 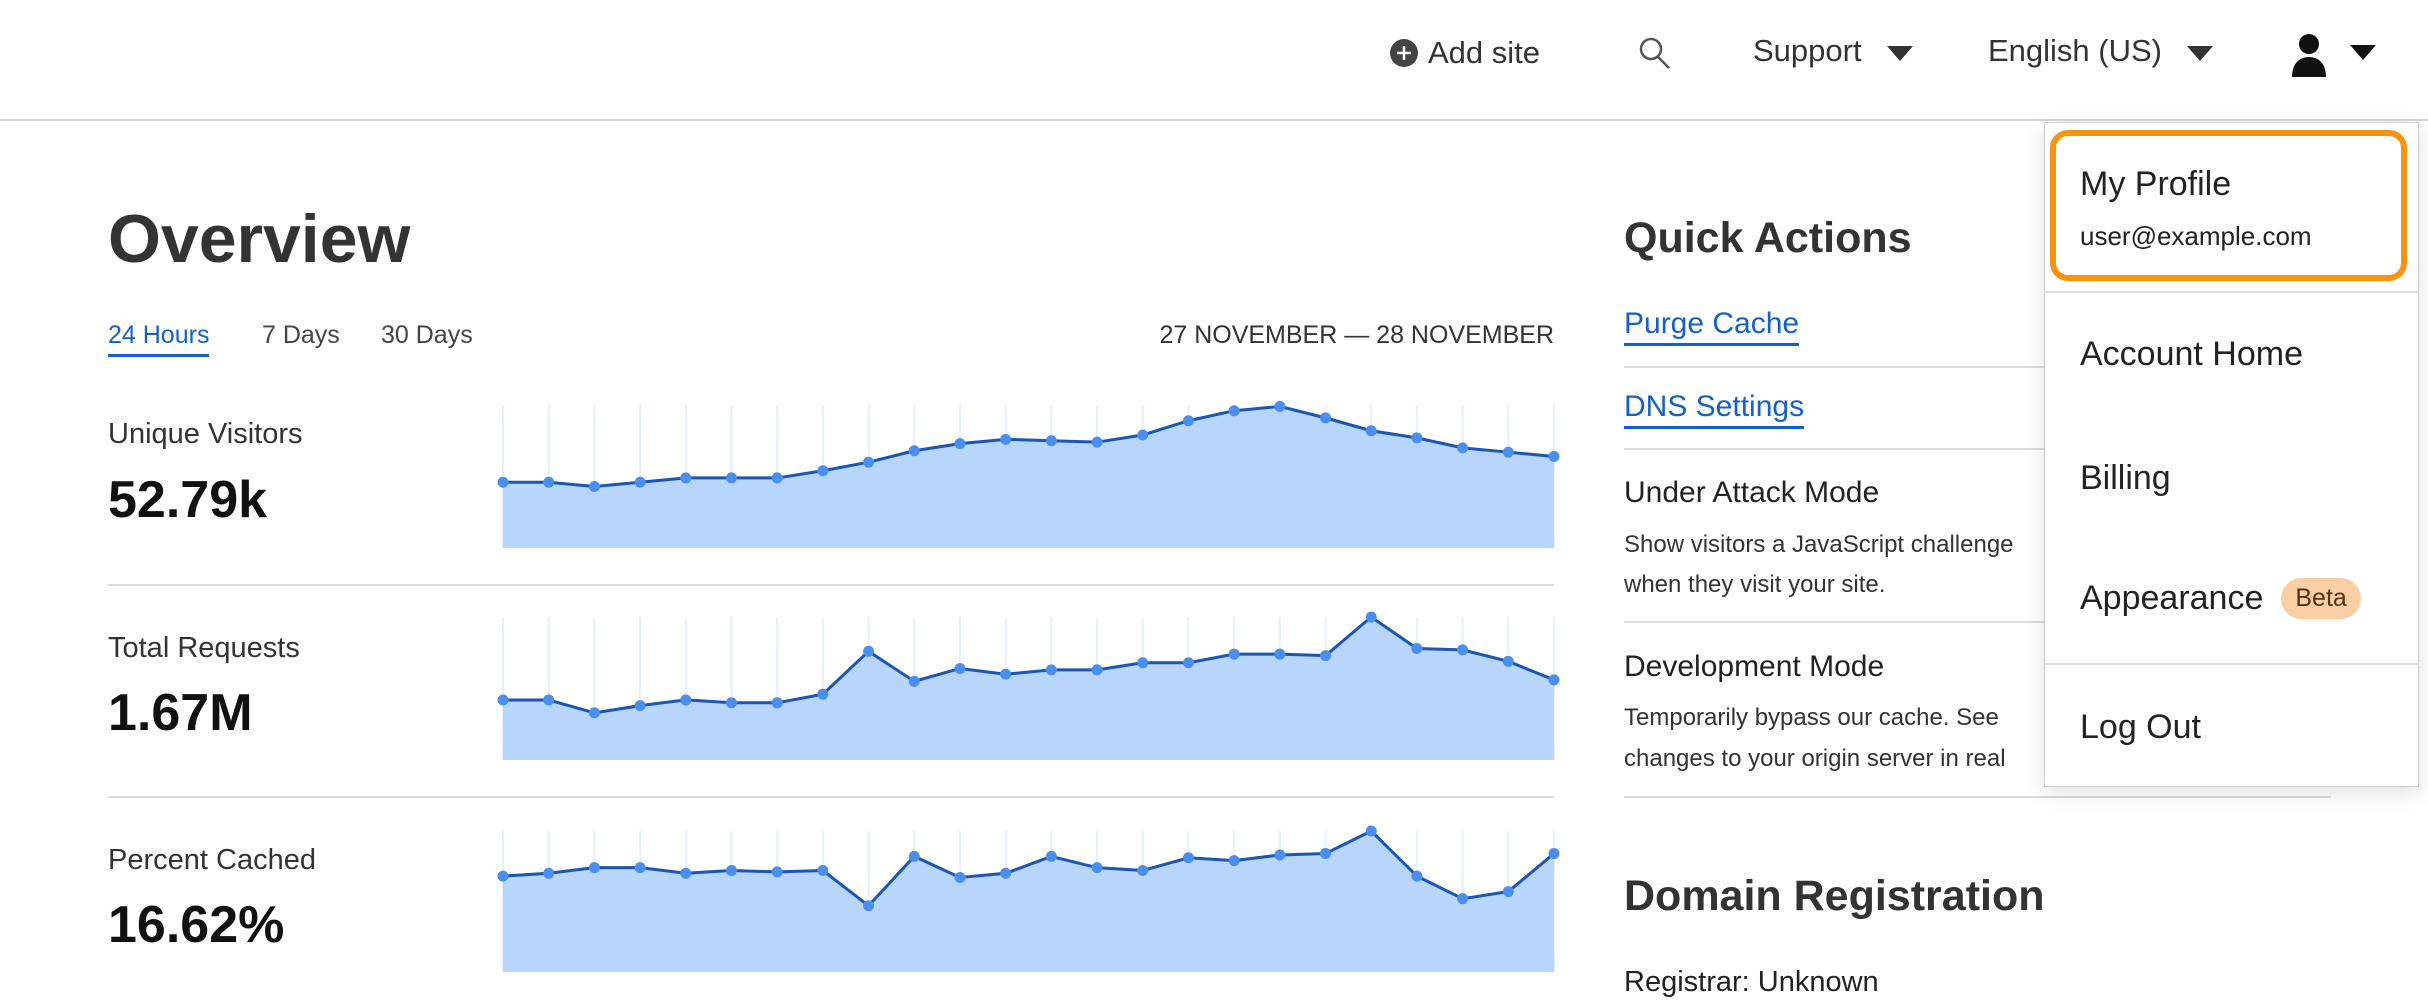 I want to click on account-home-item: Account Home, so click(x=2191, y=354).